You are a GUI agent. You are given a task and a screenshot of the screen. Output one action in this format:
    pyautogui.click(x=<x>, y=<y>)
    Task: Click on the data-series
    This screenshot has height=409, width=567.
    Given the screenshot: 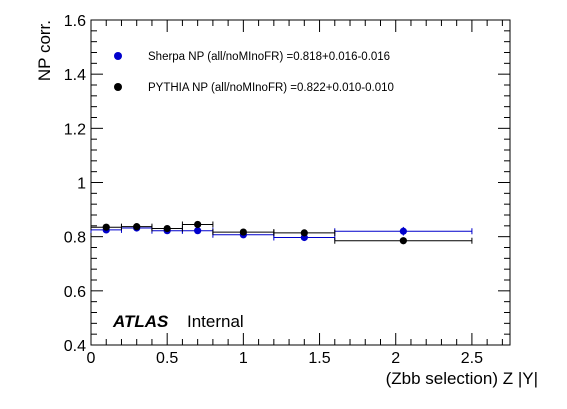 What is the action you would take?
    pyautogui.click(x=281, y=232)
    